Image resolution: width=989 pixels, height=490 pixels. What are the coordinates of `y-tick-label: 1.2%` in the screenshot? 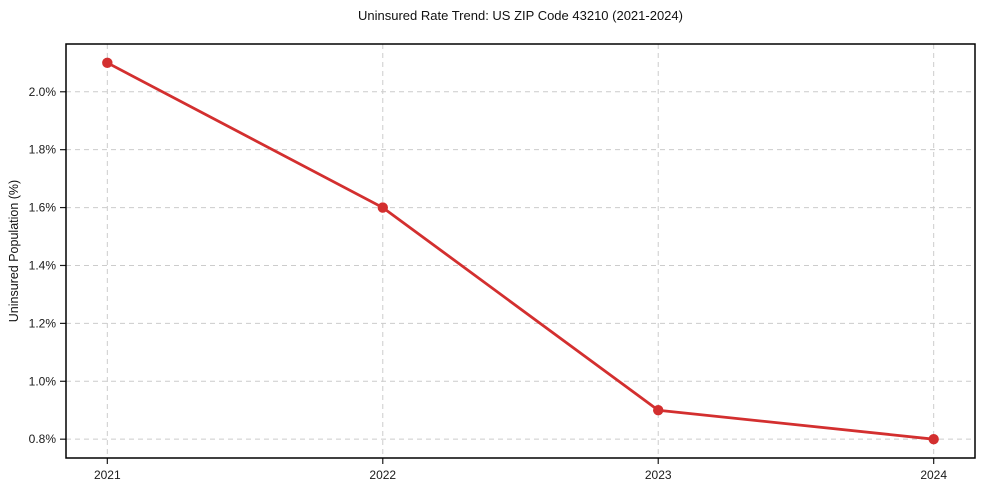 It's located at (43, 323).